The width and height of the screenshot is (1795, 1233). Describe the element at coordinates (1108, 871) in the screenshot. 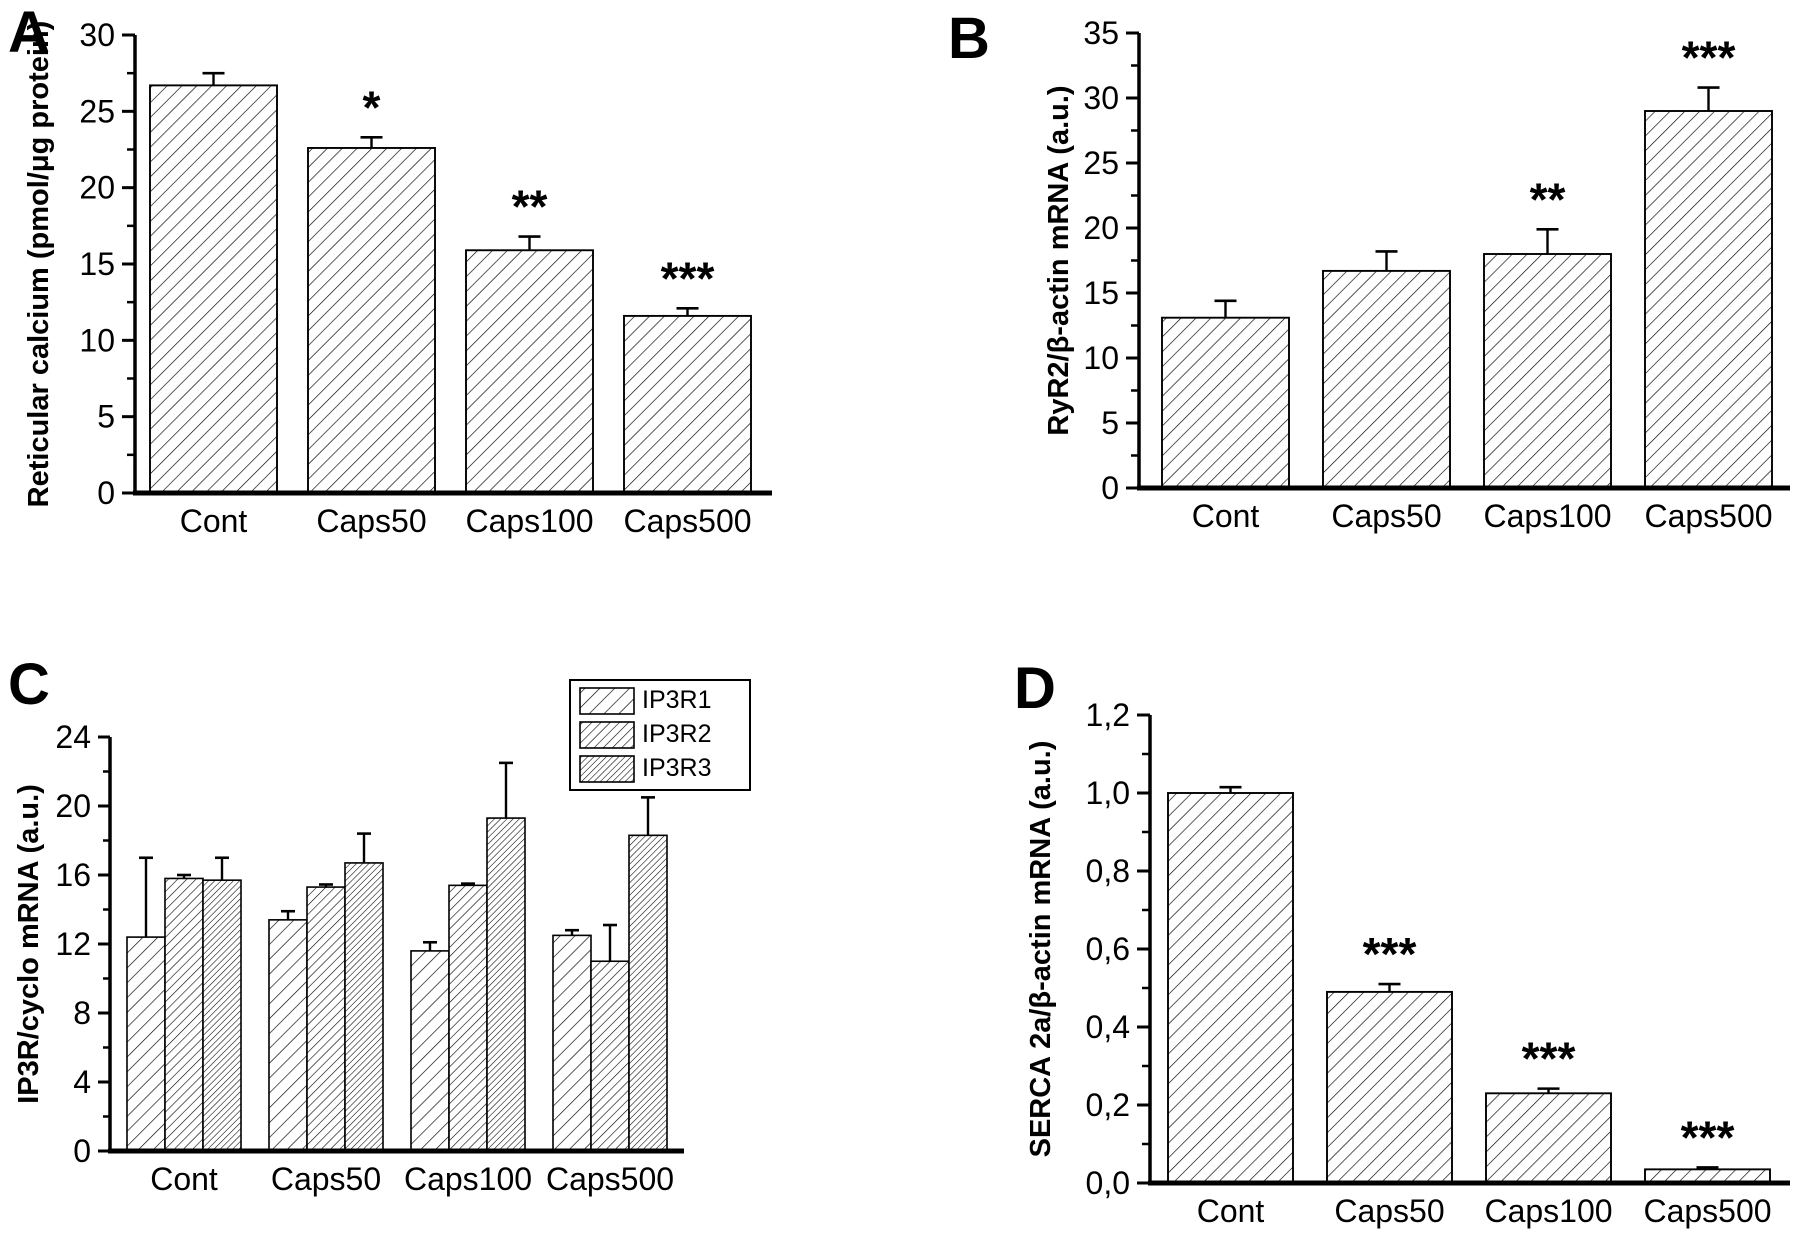

I see `y-tick-label: 0,8` at that location.